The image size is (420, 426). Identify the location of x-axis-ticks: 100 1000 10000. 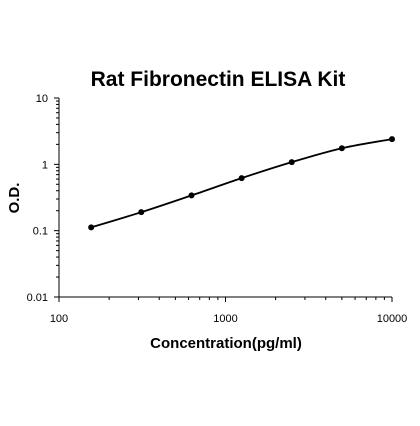
(228, 311).